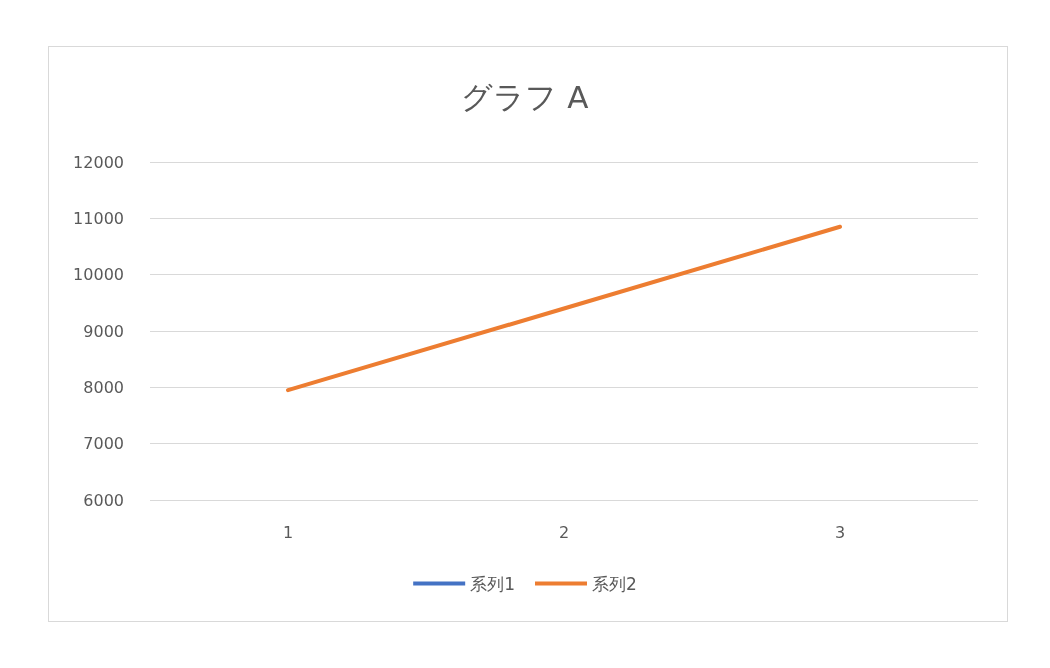 The width and height of the screenshot is (1050, 668). What do you see at coordinates (288, 532) in the screenshot?
I see `x-tick-label: 1` at bounding box center [288, 532].